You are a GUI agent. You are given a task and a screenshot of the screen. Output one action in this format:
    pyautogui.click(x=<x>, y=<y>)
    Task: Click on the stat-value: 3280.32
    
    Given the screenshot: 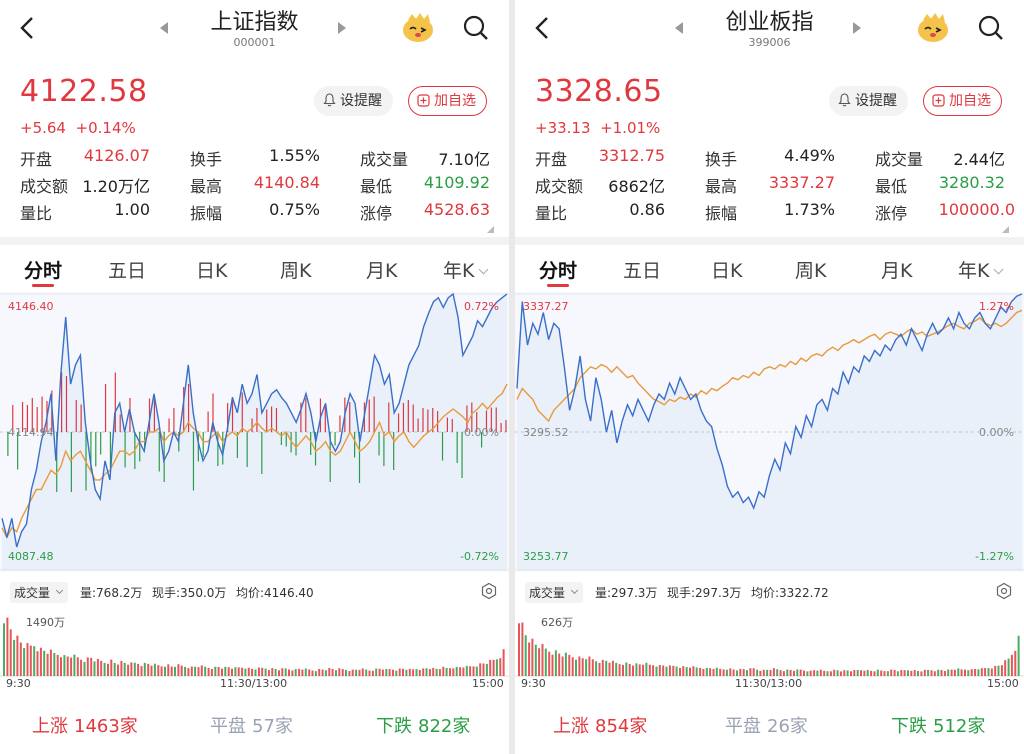 What is the action you would take?
    pyautogui.click(x=971, y=182)
    